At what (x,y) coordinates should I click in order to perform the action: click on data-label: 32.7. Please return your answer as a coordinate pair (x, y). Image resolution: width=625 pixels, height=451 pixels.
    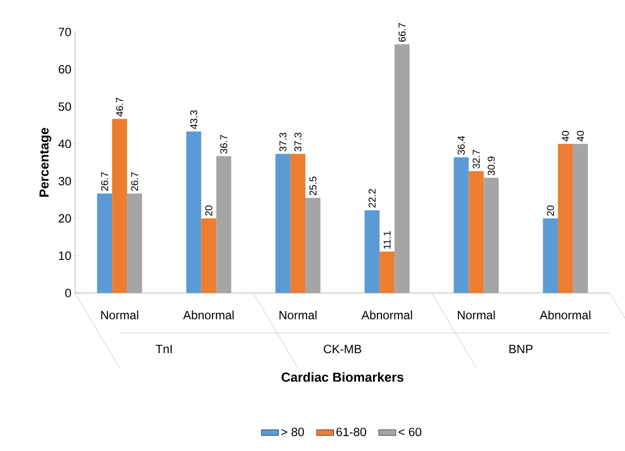
    Looking at the image, I should click on (476, 159).